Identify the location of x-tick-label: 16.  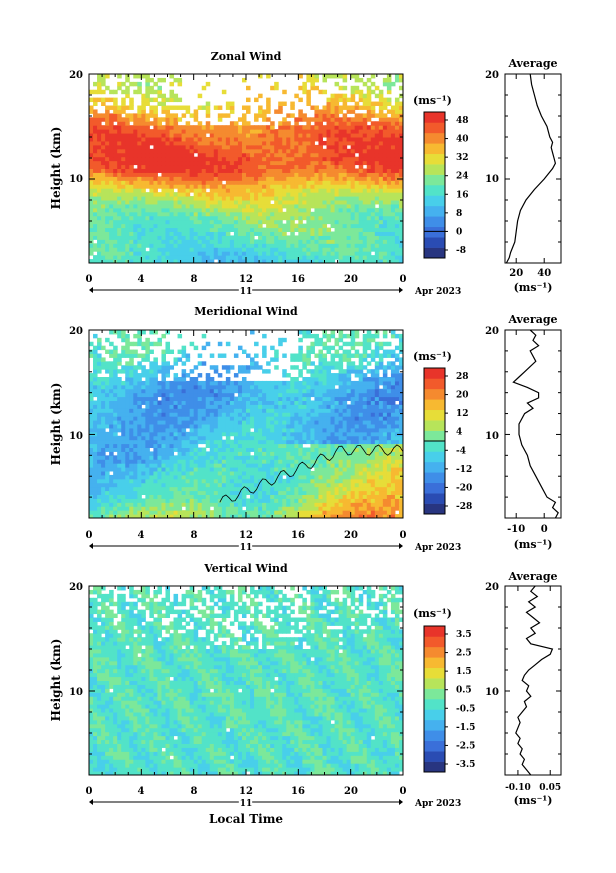
(298, 279).